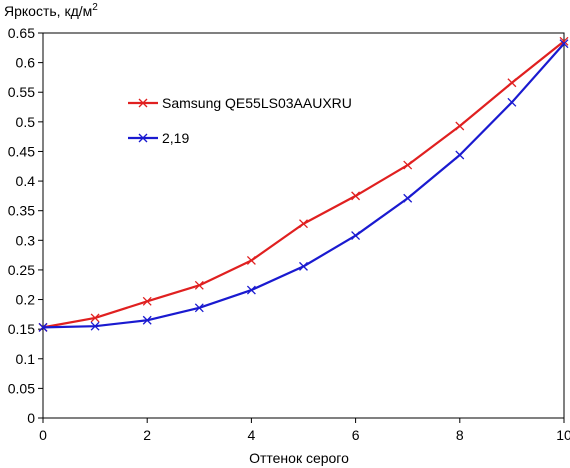 This screenshot has height=468, width=570. Describe the element at coordinates (240, 120) in the screenshot. I see `legend: Samsung QE55LS03AAUXRU 2,19` at that location.